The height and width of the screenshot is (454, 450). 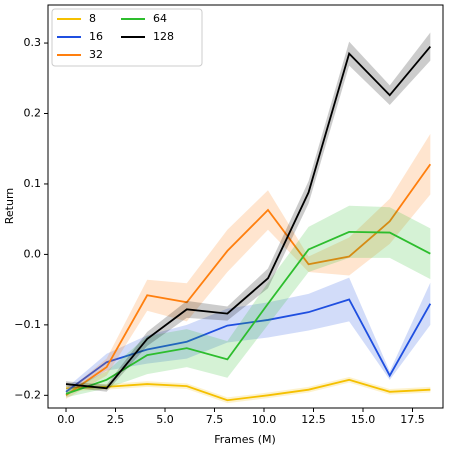 What do you see at coordinates (9, 206) in the screenshot?
I see `y-axis-label: Return` at bounding box center [9, 206].